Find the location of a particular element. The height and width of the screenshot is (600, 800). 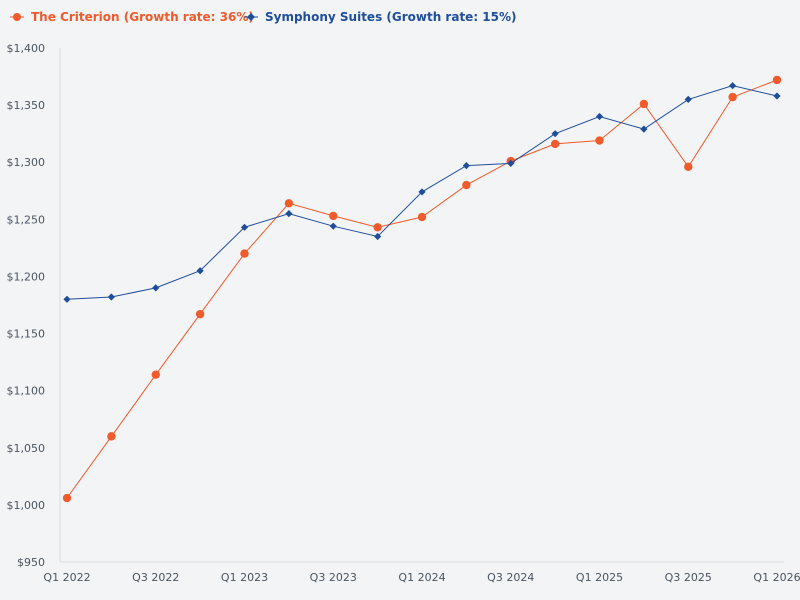

x-tick-label: Q1 2022 is located at coordinates (66, 577).